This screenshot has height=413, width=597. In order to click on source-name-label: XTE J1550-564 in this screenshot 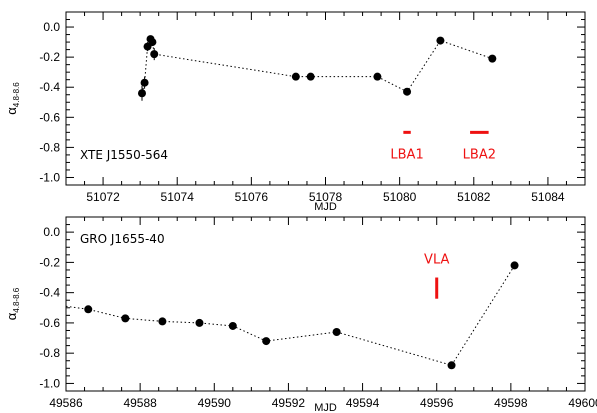, I will do `click(124, 155)`.